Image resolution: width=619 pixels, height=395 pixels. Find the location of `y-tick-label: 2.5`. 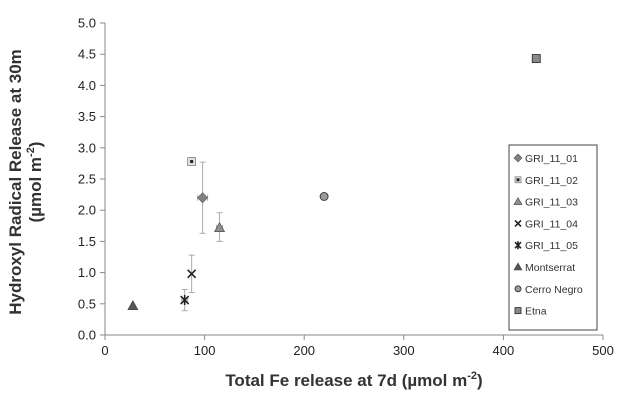

y-tick-label: 2.5 is located at coordinates (87, 179).